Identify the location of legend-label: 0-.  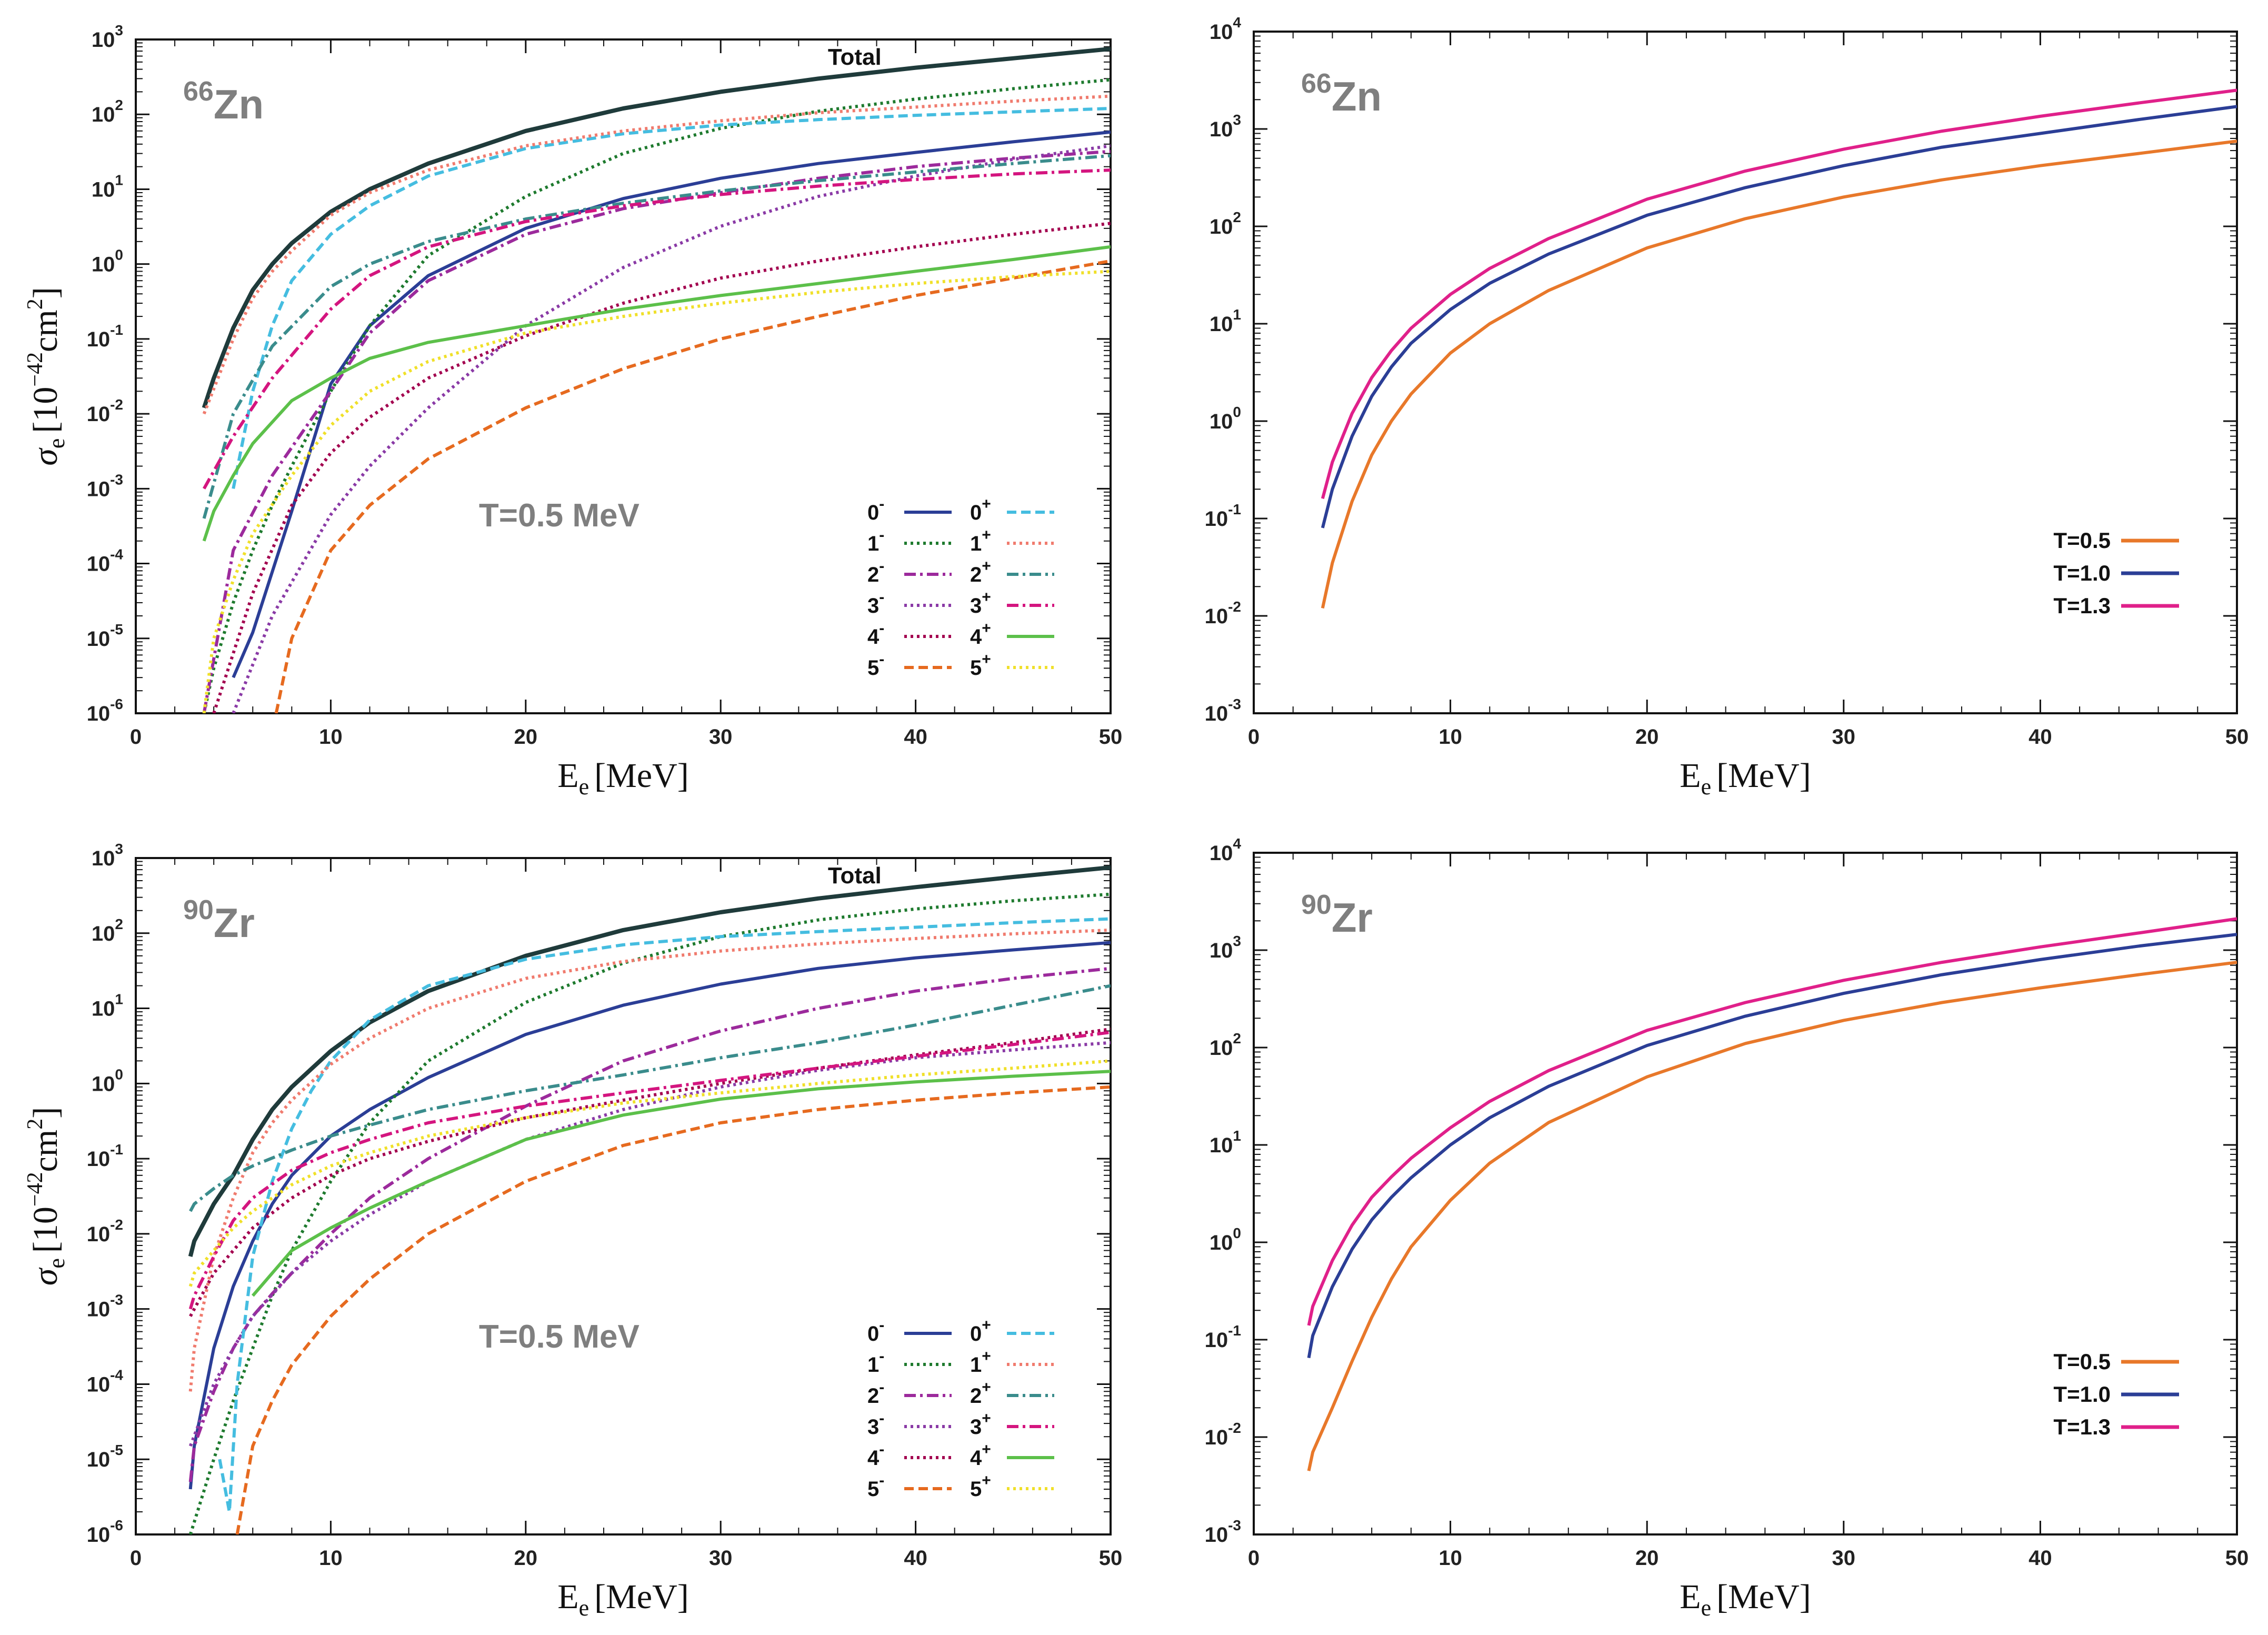
(875, 1331).